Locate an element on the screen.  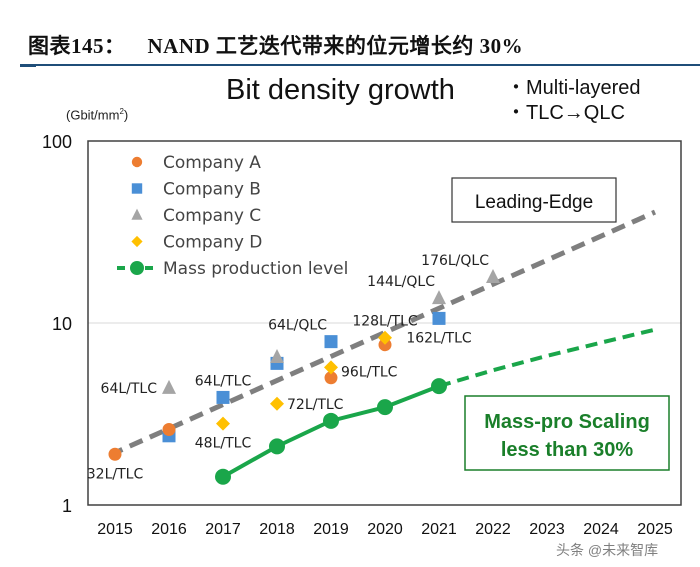
point-label: 64L/QLC is located at coordinates (297, 326).